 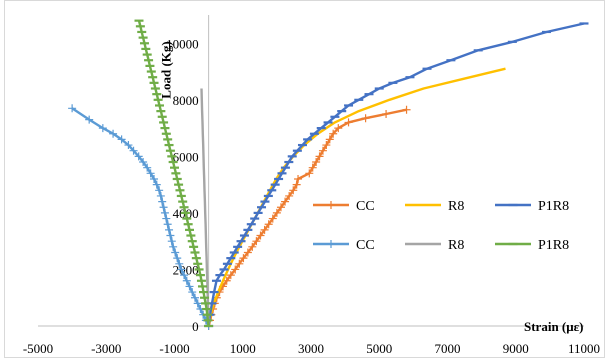 What do you see at coordinates (195, 326) in the screenshot?
I see `y-tick-label: 0` at bounding box center [195, 326].